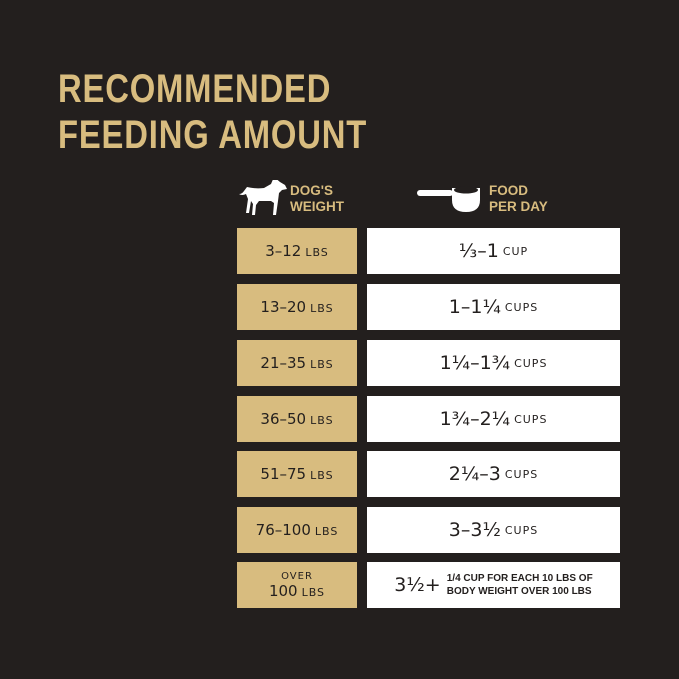 The height and width of the screenshot is (679, 679). What do you see at coordinates (297, 576) in the screenshot?
I see `weight-prefix: OVER` at bounding box center [297, 576].